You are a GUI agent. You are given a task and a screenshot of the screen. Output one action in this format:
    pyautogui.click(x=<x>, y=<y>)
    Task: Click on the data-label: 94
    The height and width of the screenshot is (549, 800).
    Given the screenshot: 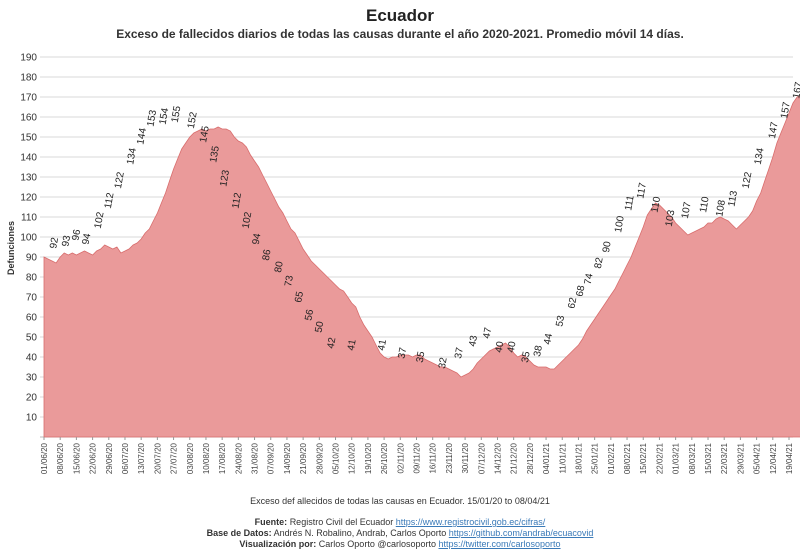 What is the action you would take?
    pyautogui.click(x=257, y=238)
    